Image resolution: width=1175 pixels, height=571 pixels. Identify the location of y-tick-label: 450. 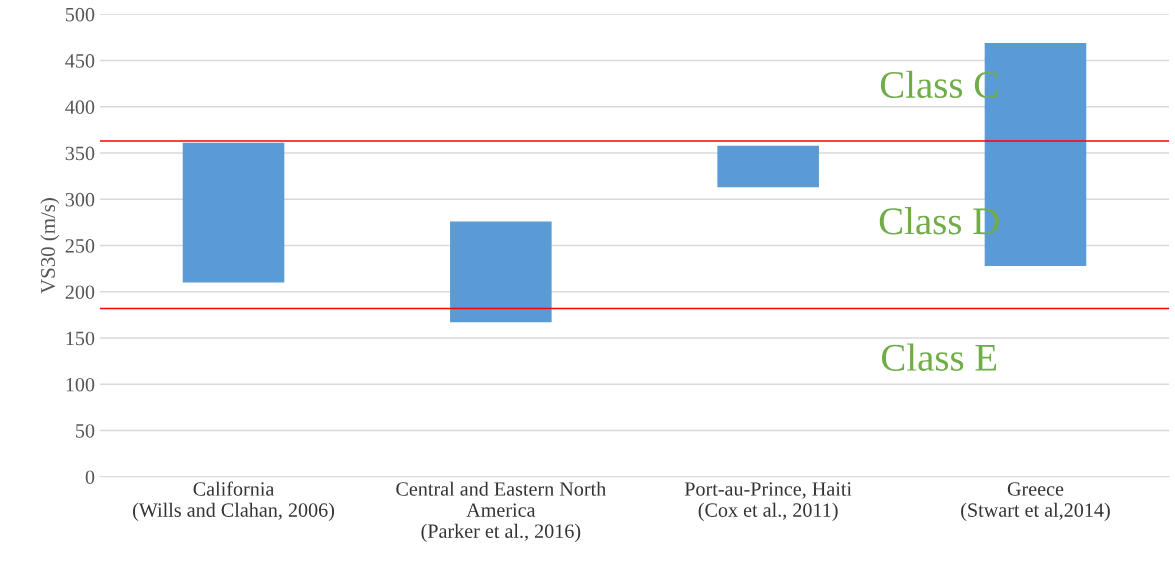
(80, 61).